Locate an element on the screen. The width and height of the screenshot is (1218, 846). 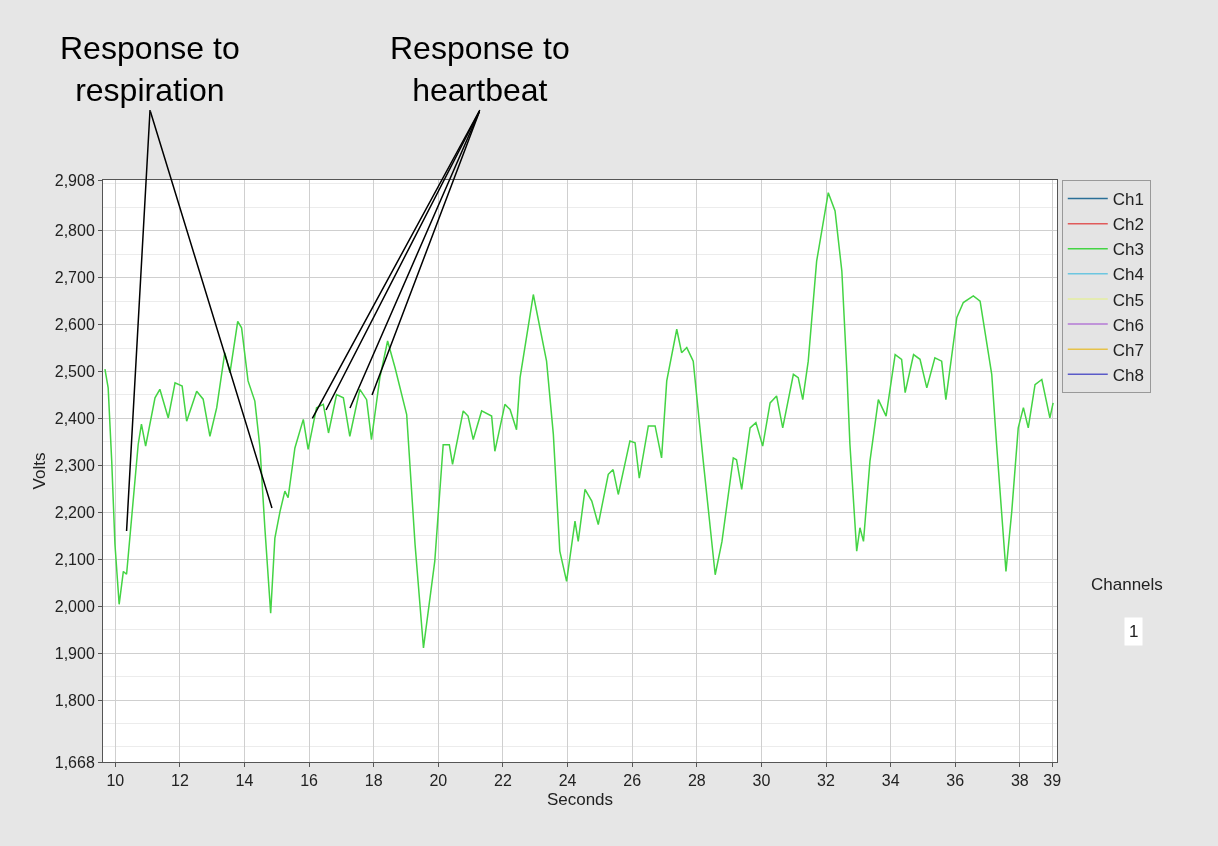
y-tick-label: 2,700 is located at coordinates (74, 278).